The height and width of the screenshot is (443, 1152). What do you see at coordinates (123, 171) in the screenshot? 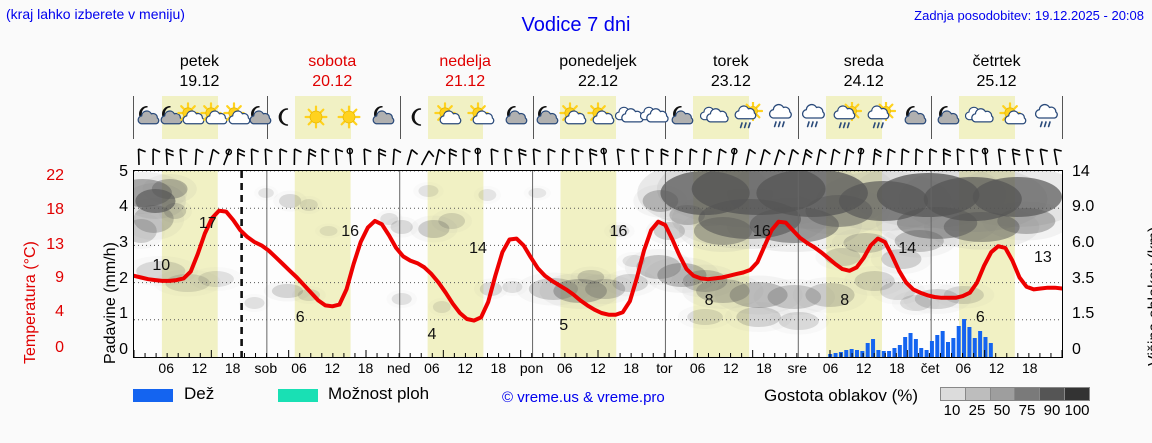
I see `precipitation-tick: 5` at bounding box center [123, 171].